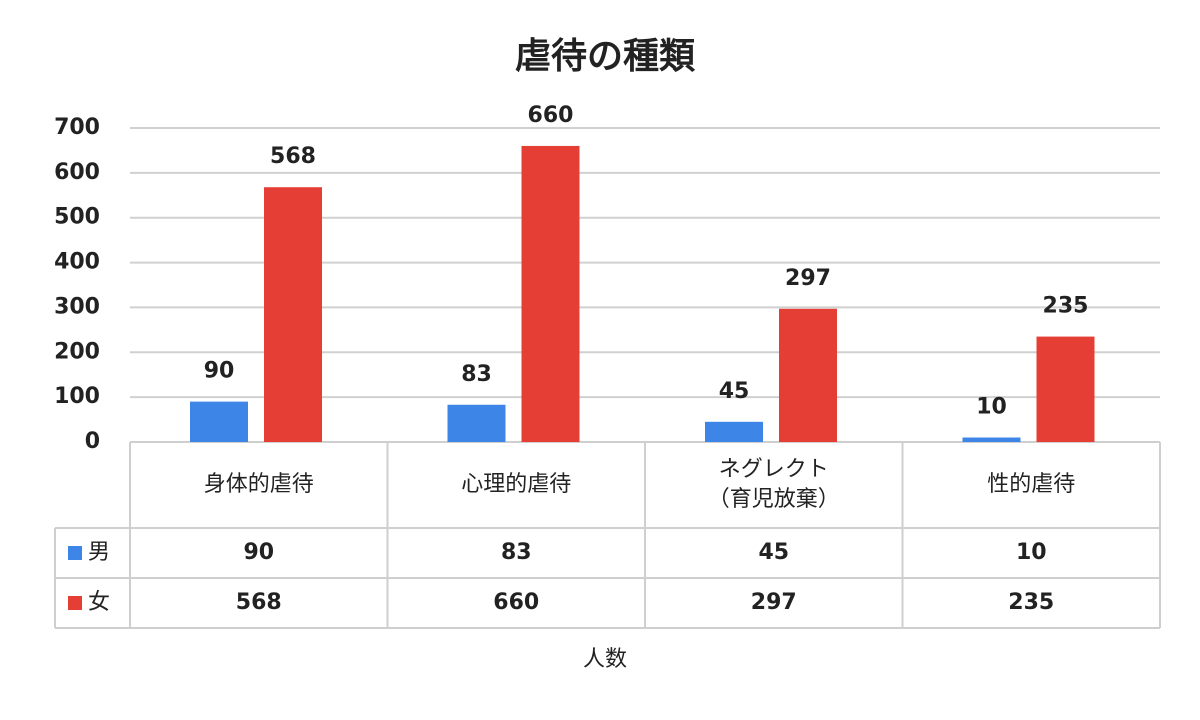  Describe the element at coordinates (77, 351) in the screenshot. I see `y-tick-label: 200` at that location.